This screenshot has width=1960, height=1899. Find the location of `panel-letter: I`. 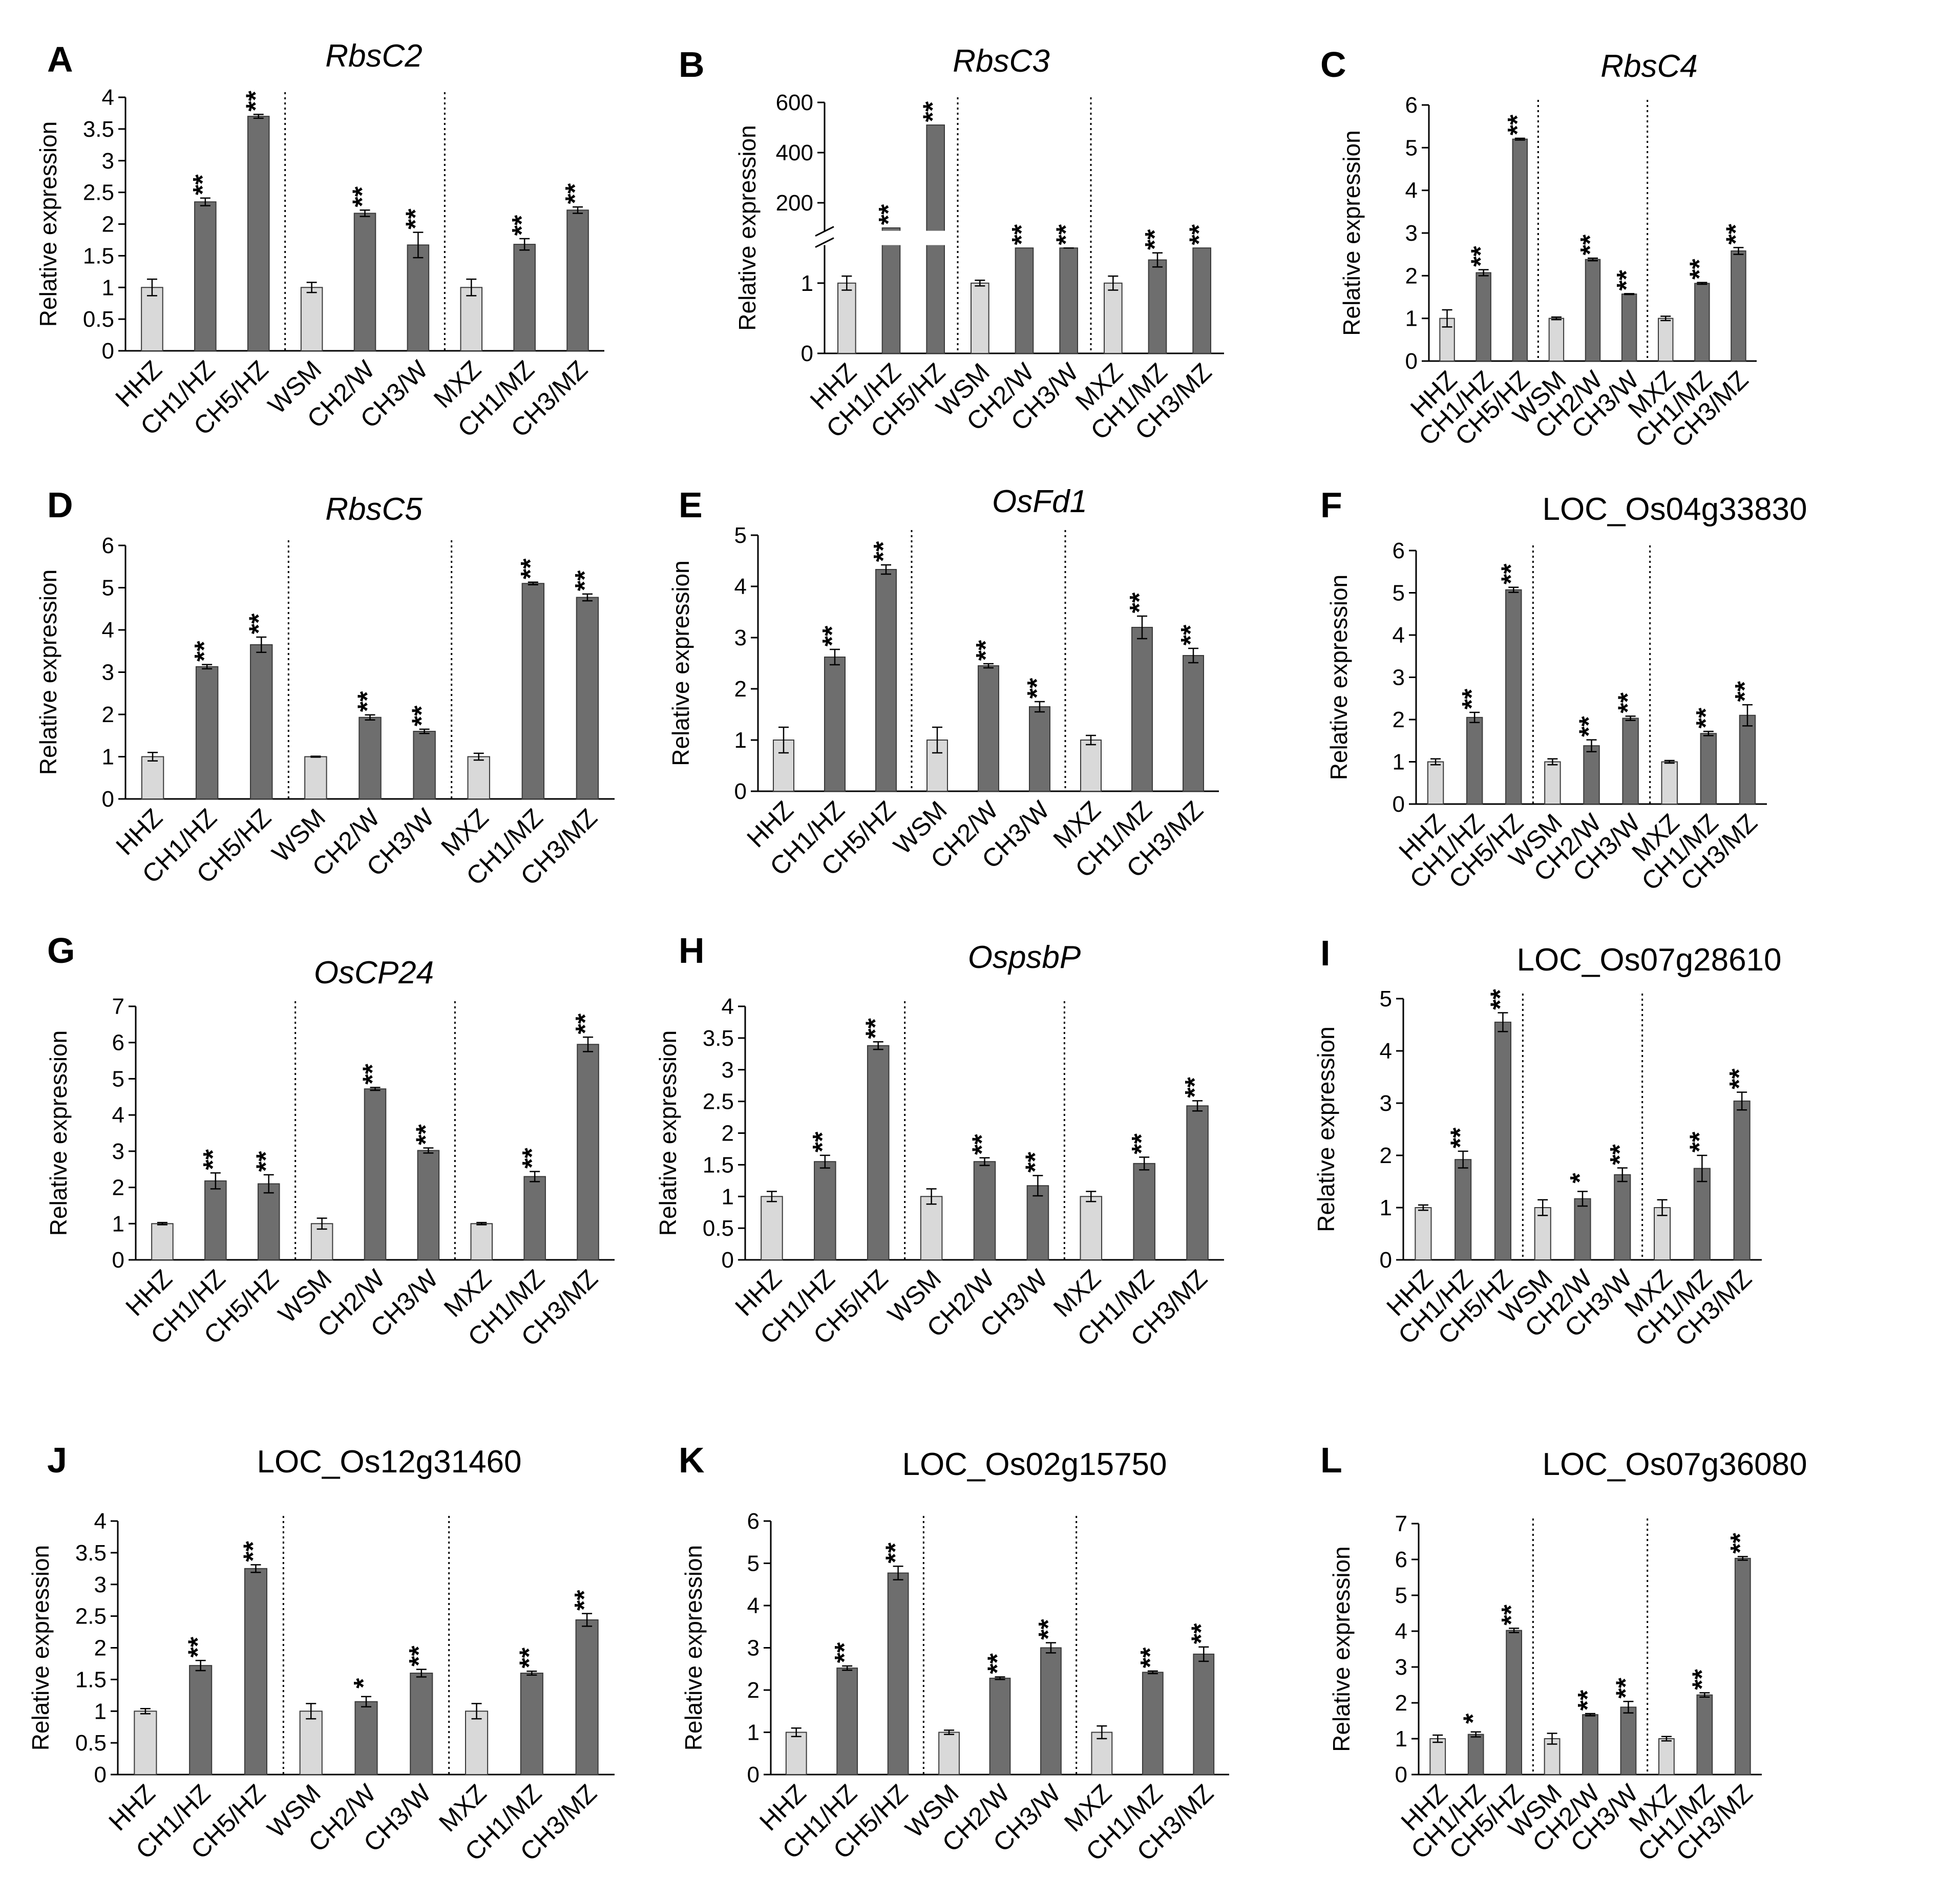

panel-letter: I is located at coordinates (1325, 953).